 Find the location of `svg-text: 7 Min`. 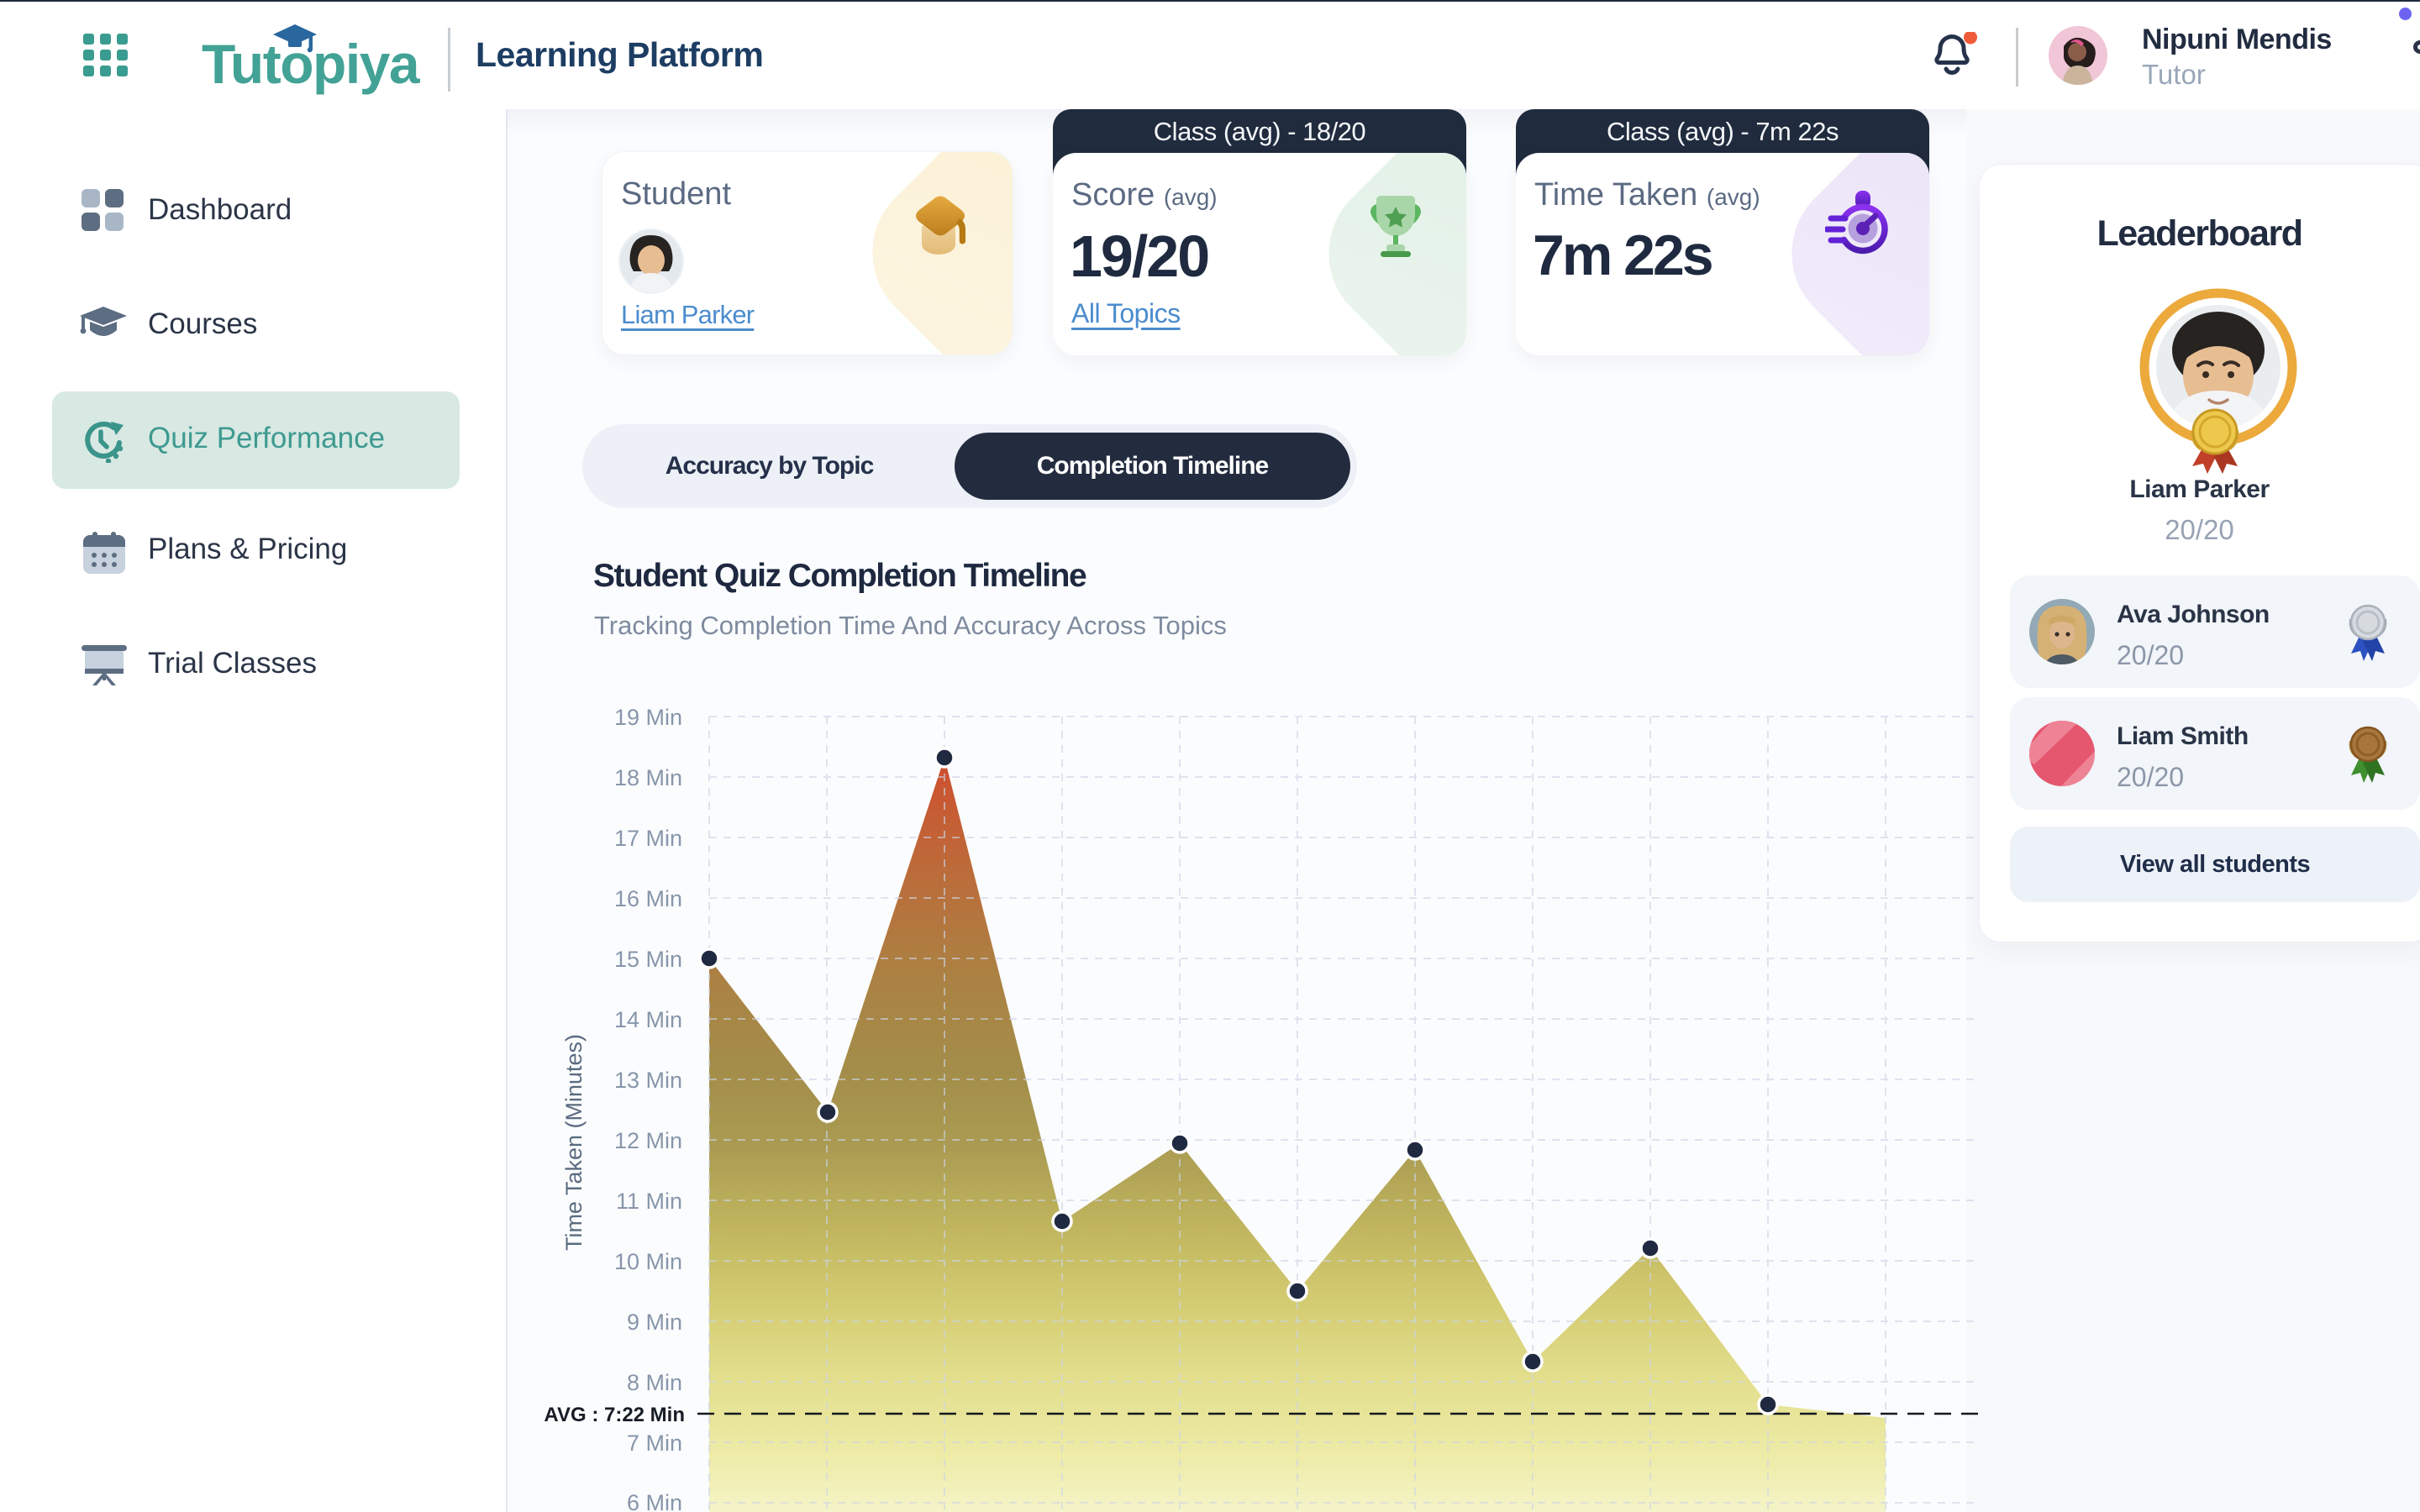

svg-text: 7 Min is located at coordinates (654, 1443).